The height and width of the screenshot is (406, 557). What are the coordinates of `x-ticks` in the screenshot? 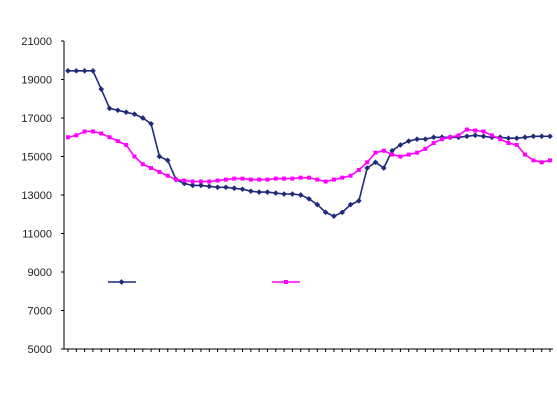 It's located at (309, 350).